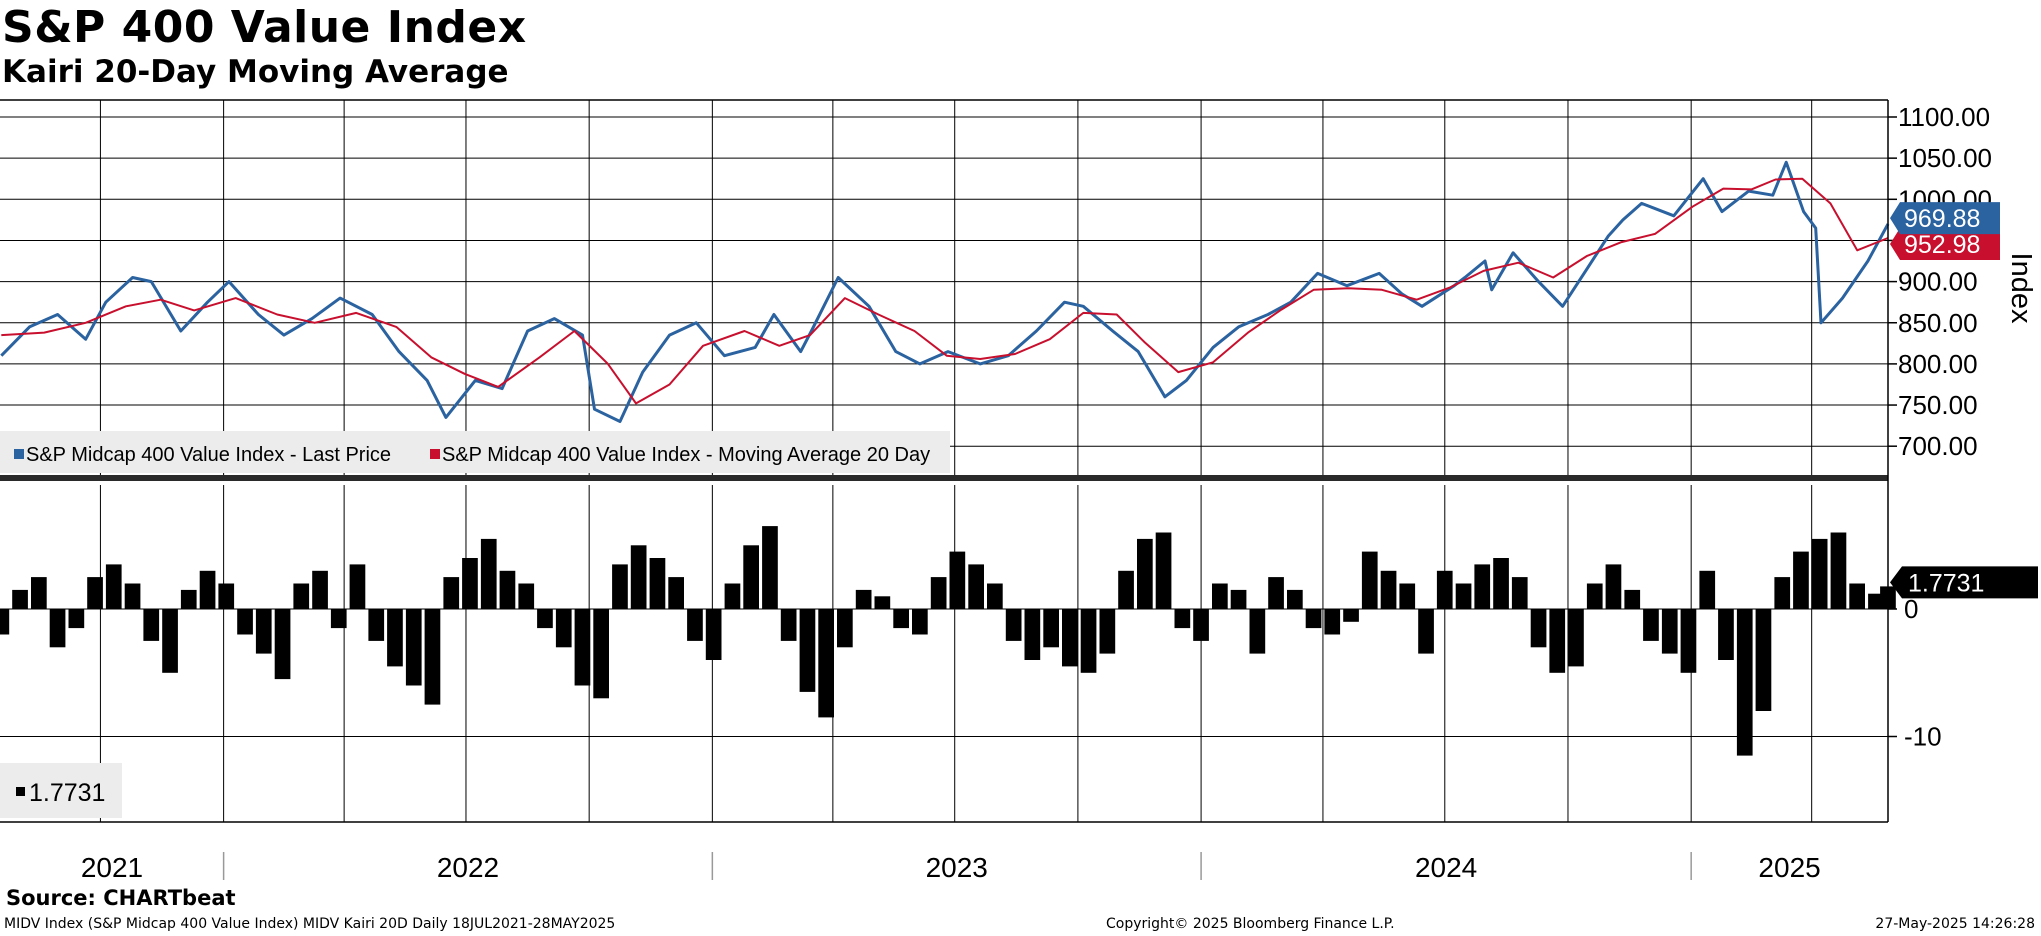  Describe the element at coordinates (67, 793) in the screenshot. I see `legend-label-kairi: 1.7731` at that location.